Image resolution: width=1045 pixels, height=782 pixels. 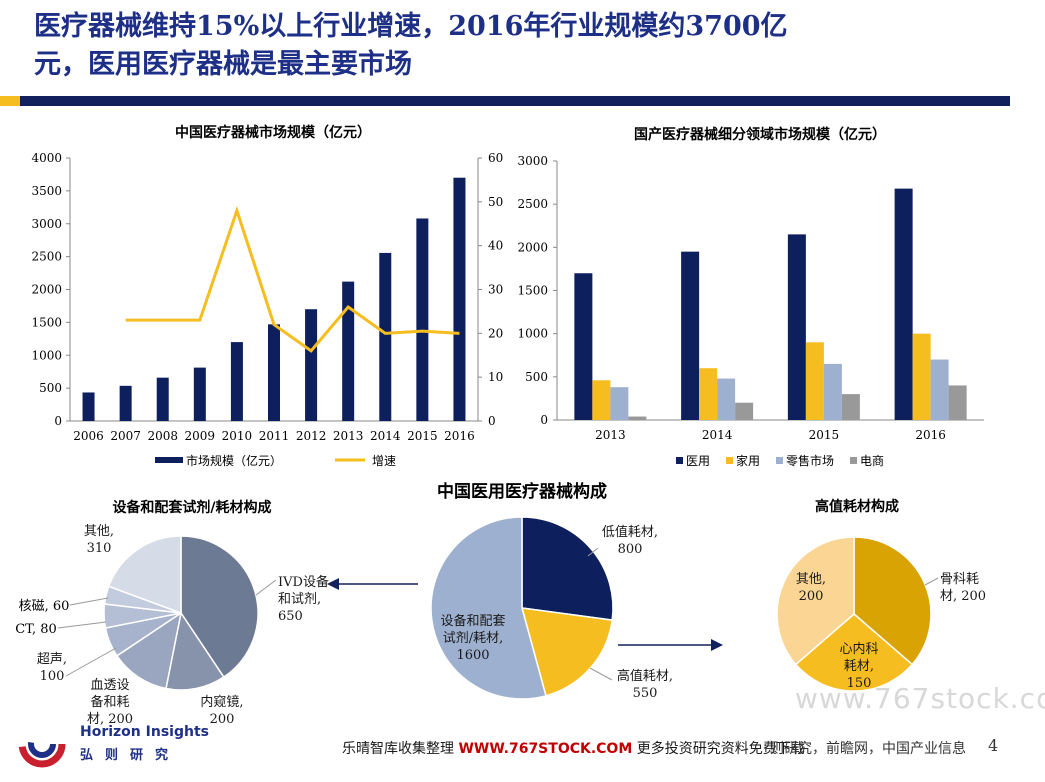 I want to click on page-title-line2: 元，医用医疗器械是最主要市场, so click(x=223, y=64).